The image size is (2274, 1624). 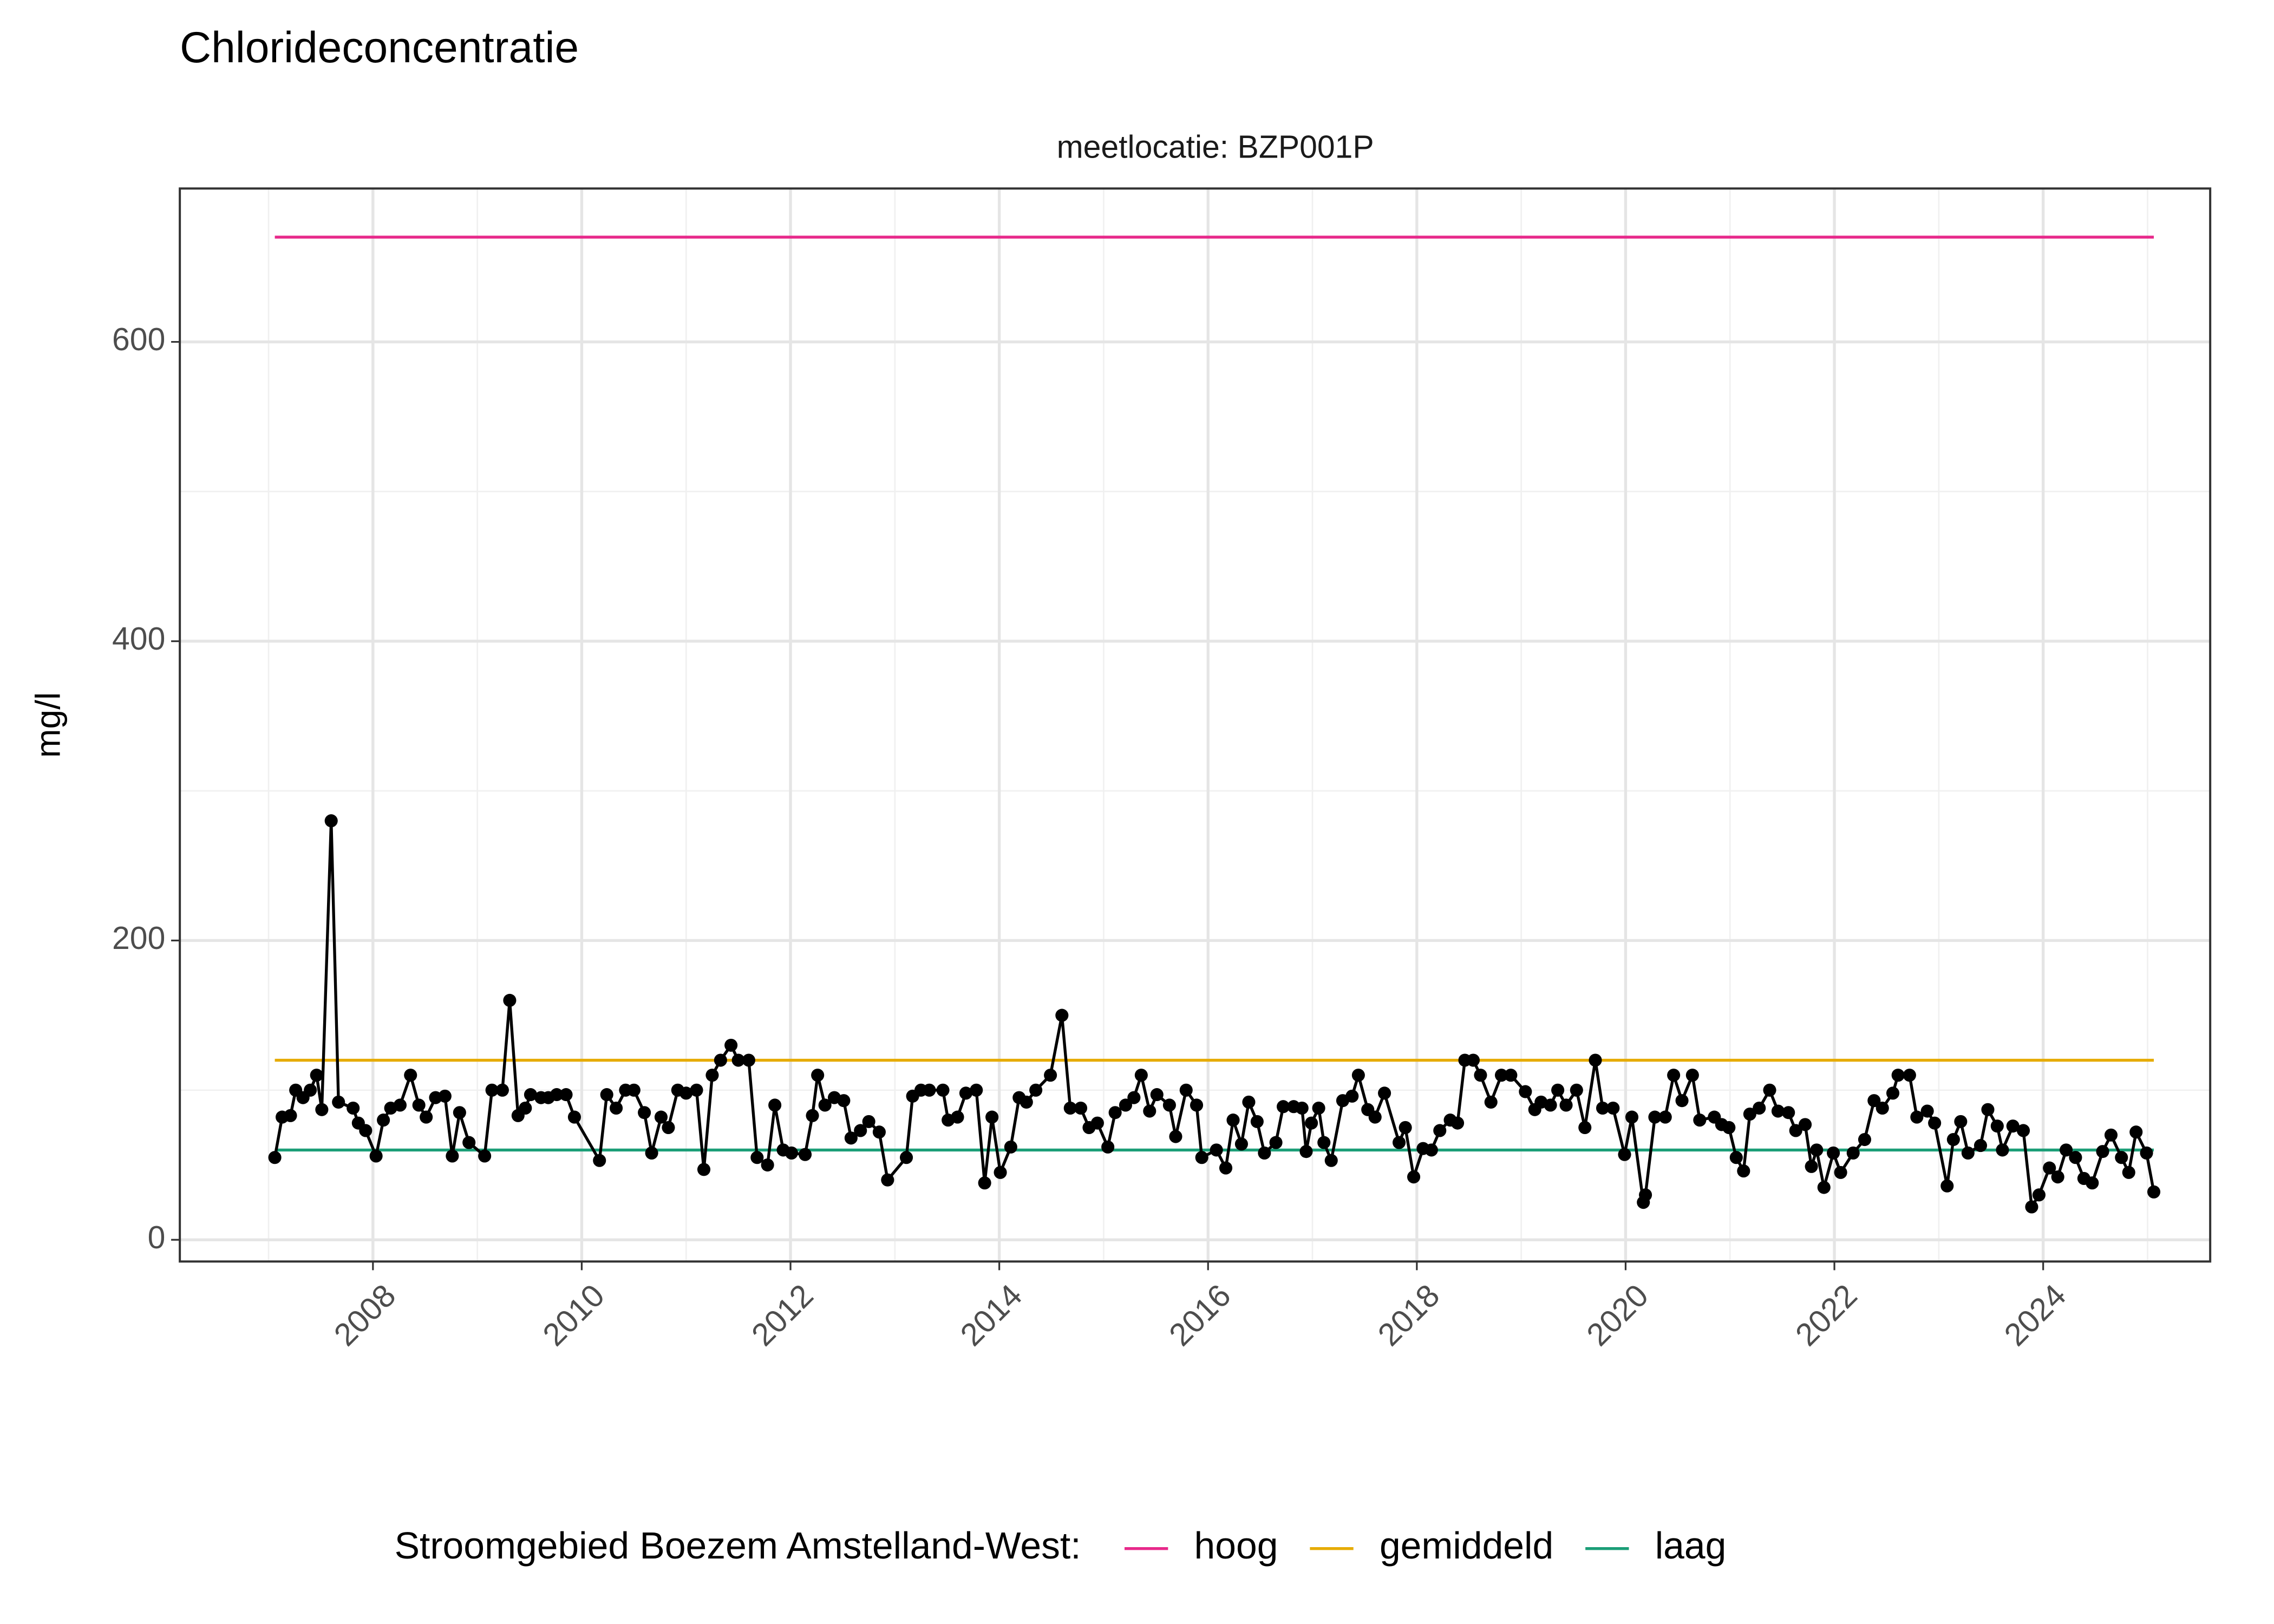 I want to click on legend-label: laag, so click(x=1691, y=1546).